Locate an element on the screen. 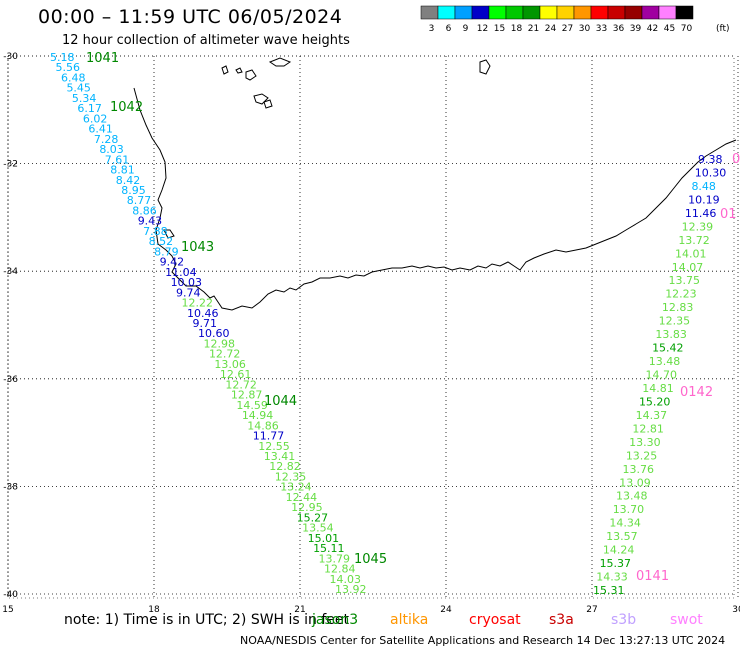 This screenshot has width=740, height=650. legend-swot: swot is located at coordinates (686, 620).